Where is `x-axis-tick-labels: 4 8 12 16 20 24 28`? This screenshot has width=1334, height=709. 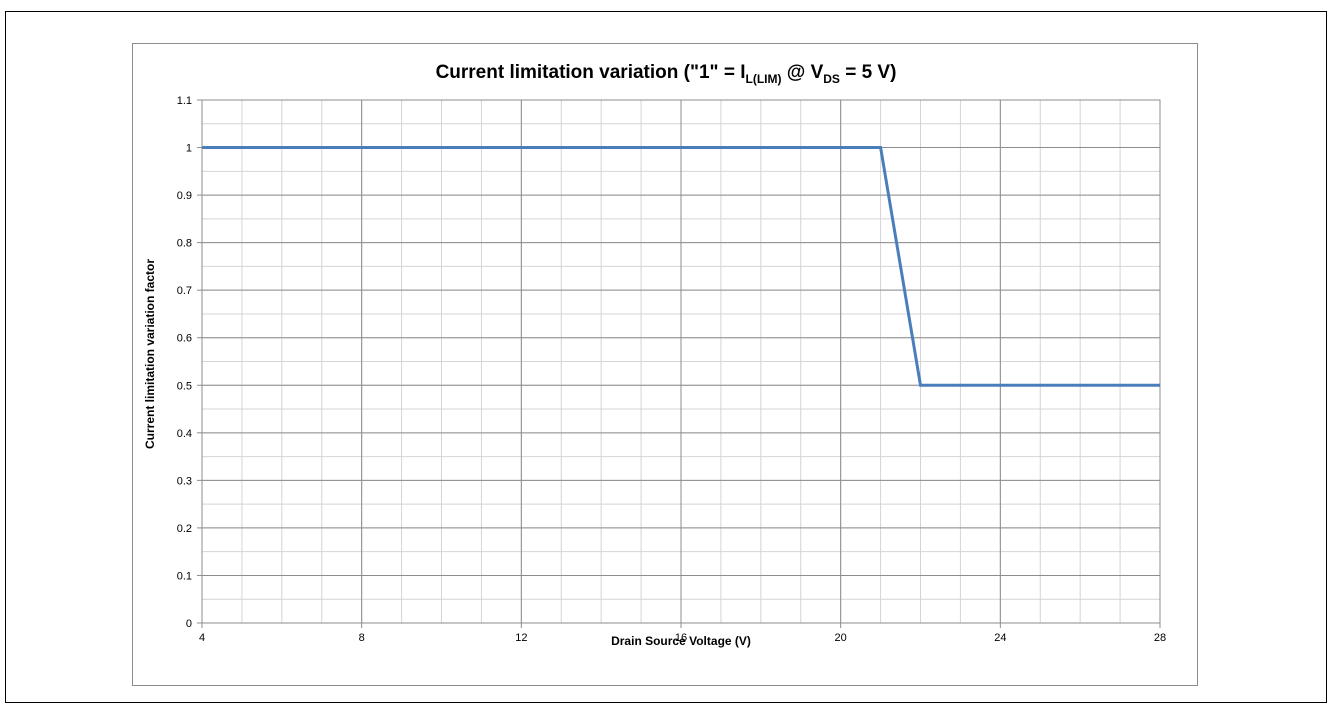
x-axis-tick-labels: 4 8 12 16 20 24 28 is located at coordinates (682, 638).